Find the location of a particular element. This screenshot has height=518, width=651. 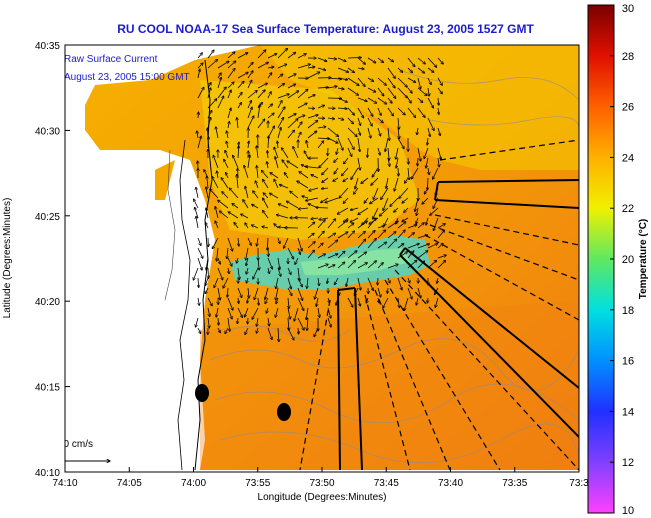

colorbar-ticks: 30 28 26 24 22 20 18 16 14 12 10 is located at coordinates (622, 260).